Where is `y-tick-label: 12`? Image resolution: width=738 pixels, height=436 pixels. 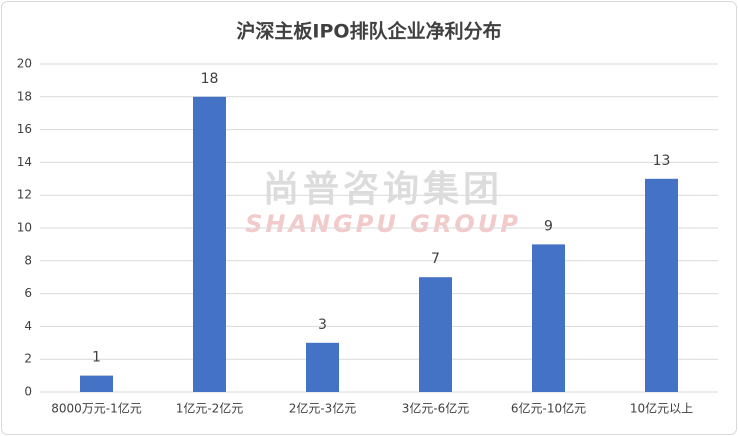
y-tick-label: 12 is located at coordinates (24, 195).